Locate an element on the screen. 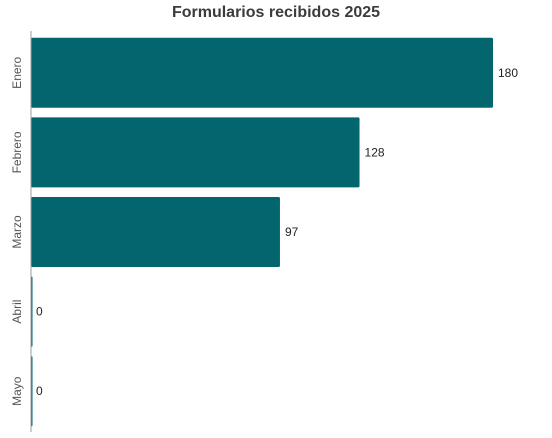  category-label-abril: Abril is located at coordinates (17, 312).